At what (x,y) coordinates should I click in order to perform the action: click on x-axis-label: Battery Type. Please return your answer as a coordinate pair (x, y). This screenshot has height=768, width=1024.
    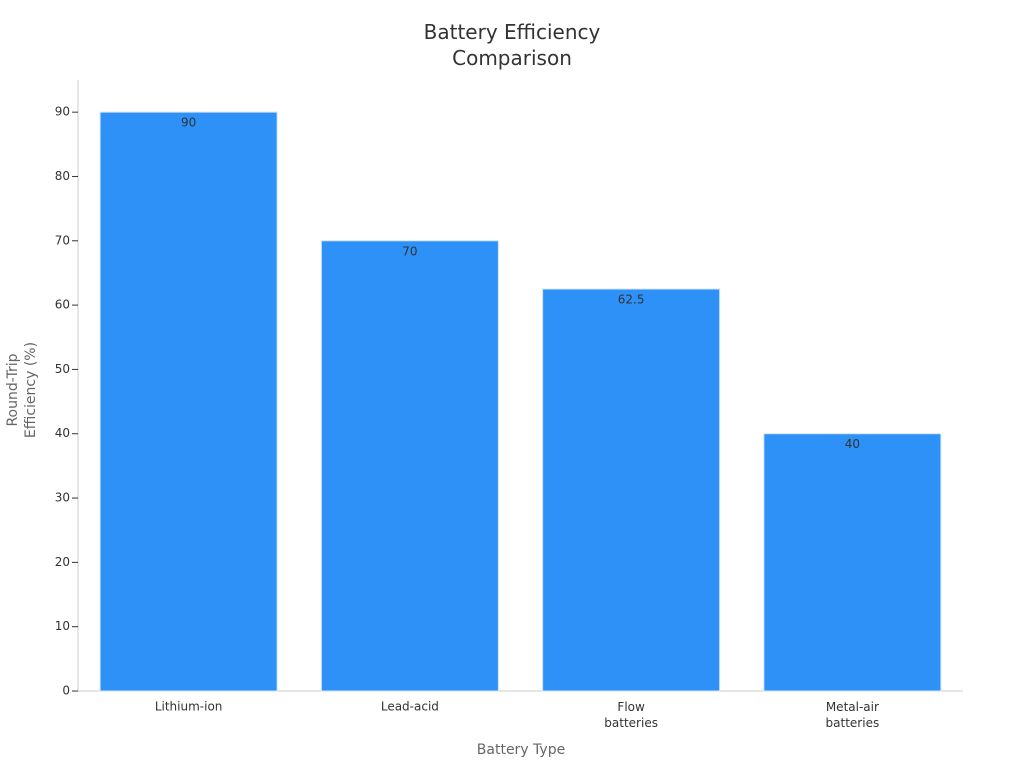
    Looking at the image, I should click on (521, 750).